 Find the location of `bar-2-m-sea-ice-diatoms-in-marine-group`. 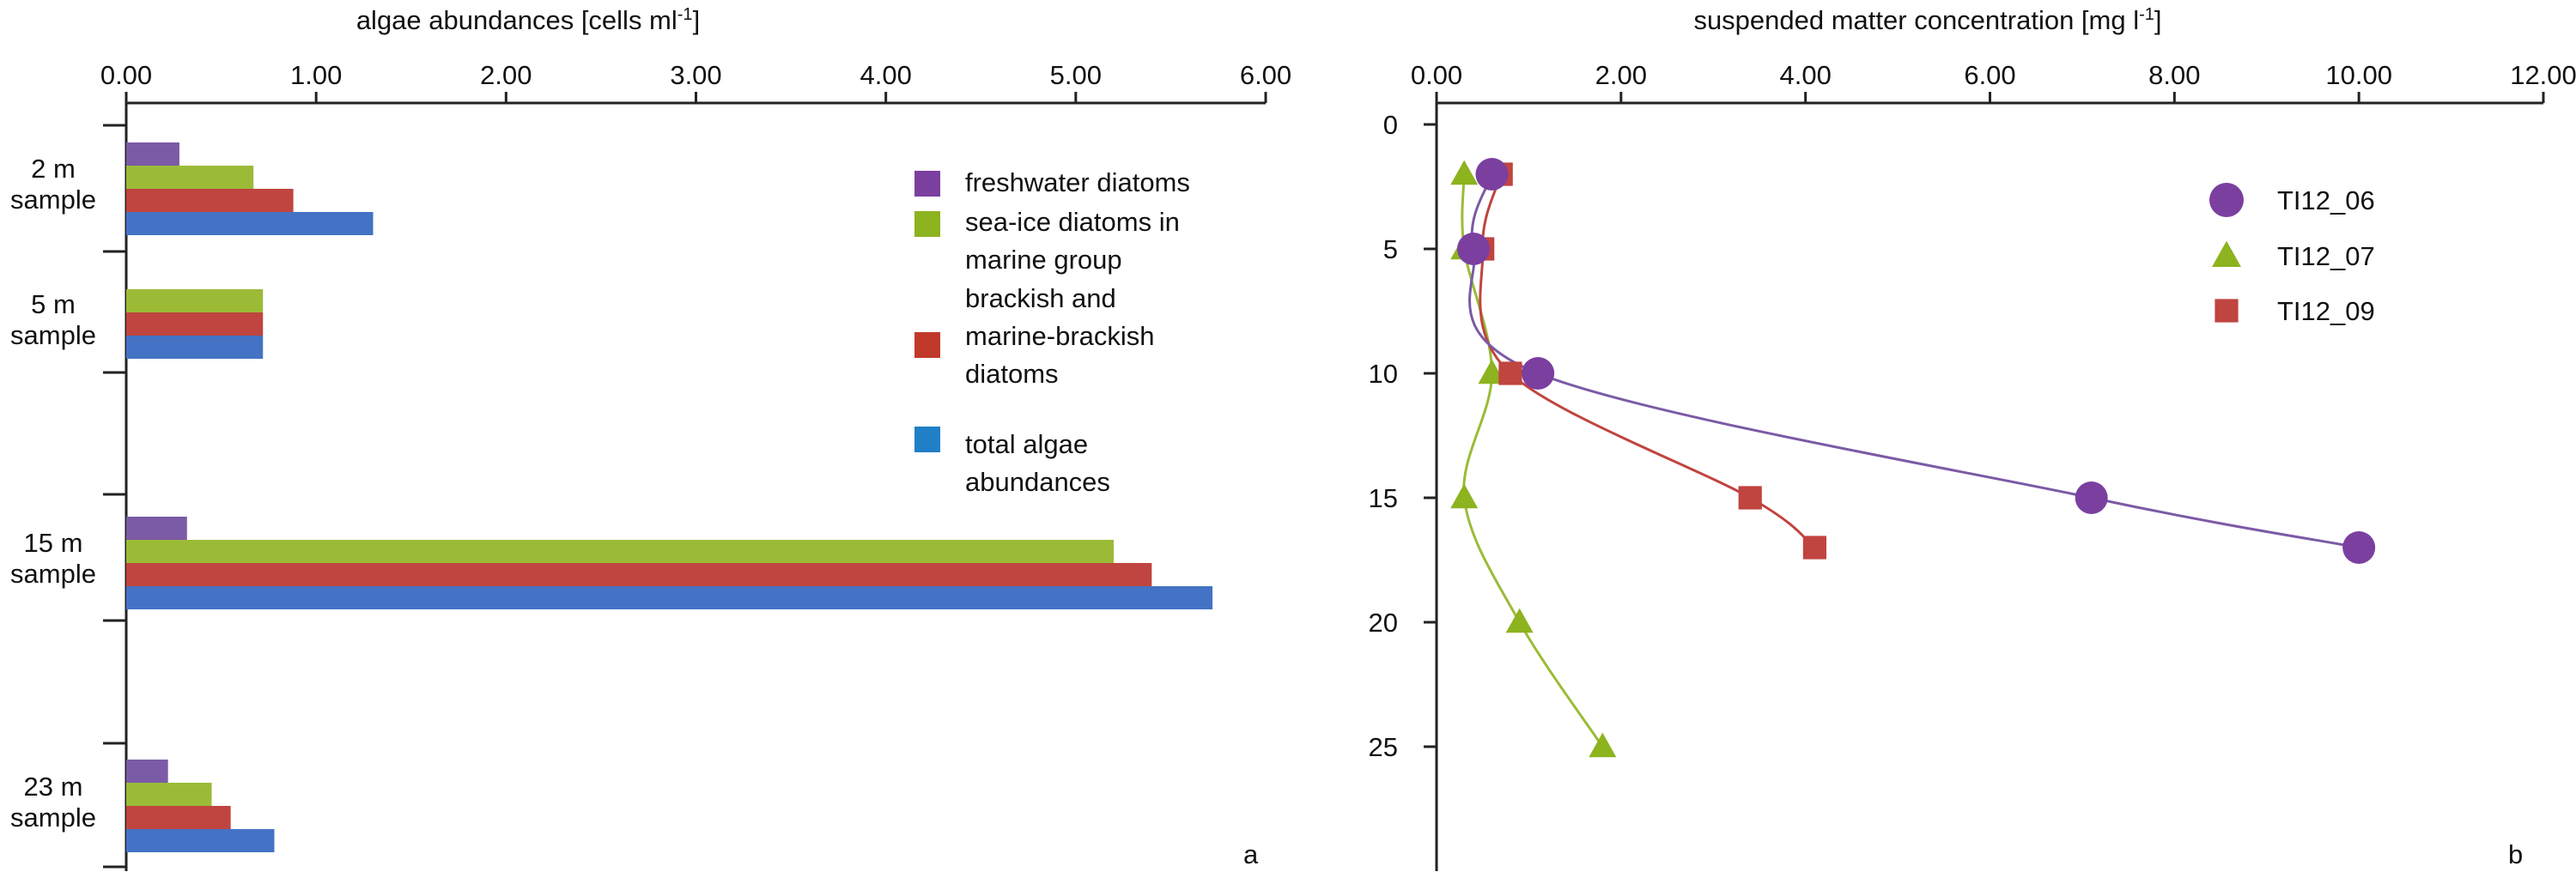

bar-2-m-sea-ice-diatoms-in-marine-group is located at coordinates (190, 177).